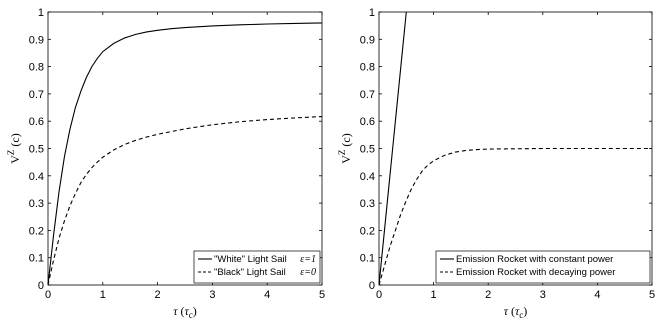 The image size is (655, 327). Describe the element at coordinates (250, 259) in the screenshot. I see `legend-label: "White" Light Sail` at that location.